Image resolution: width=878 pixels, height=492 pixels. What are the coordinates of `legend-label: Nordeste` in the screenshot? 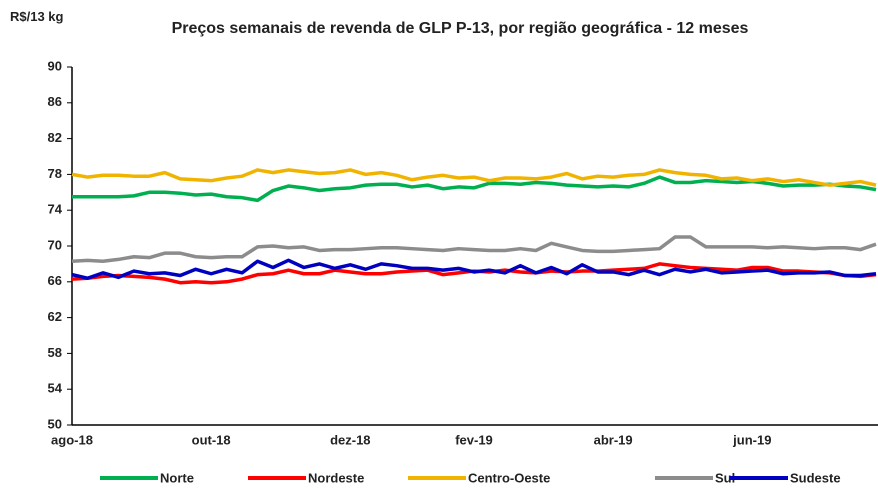 It's located at (336, 477).